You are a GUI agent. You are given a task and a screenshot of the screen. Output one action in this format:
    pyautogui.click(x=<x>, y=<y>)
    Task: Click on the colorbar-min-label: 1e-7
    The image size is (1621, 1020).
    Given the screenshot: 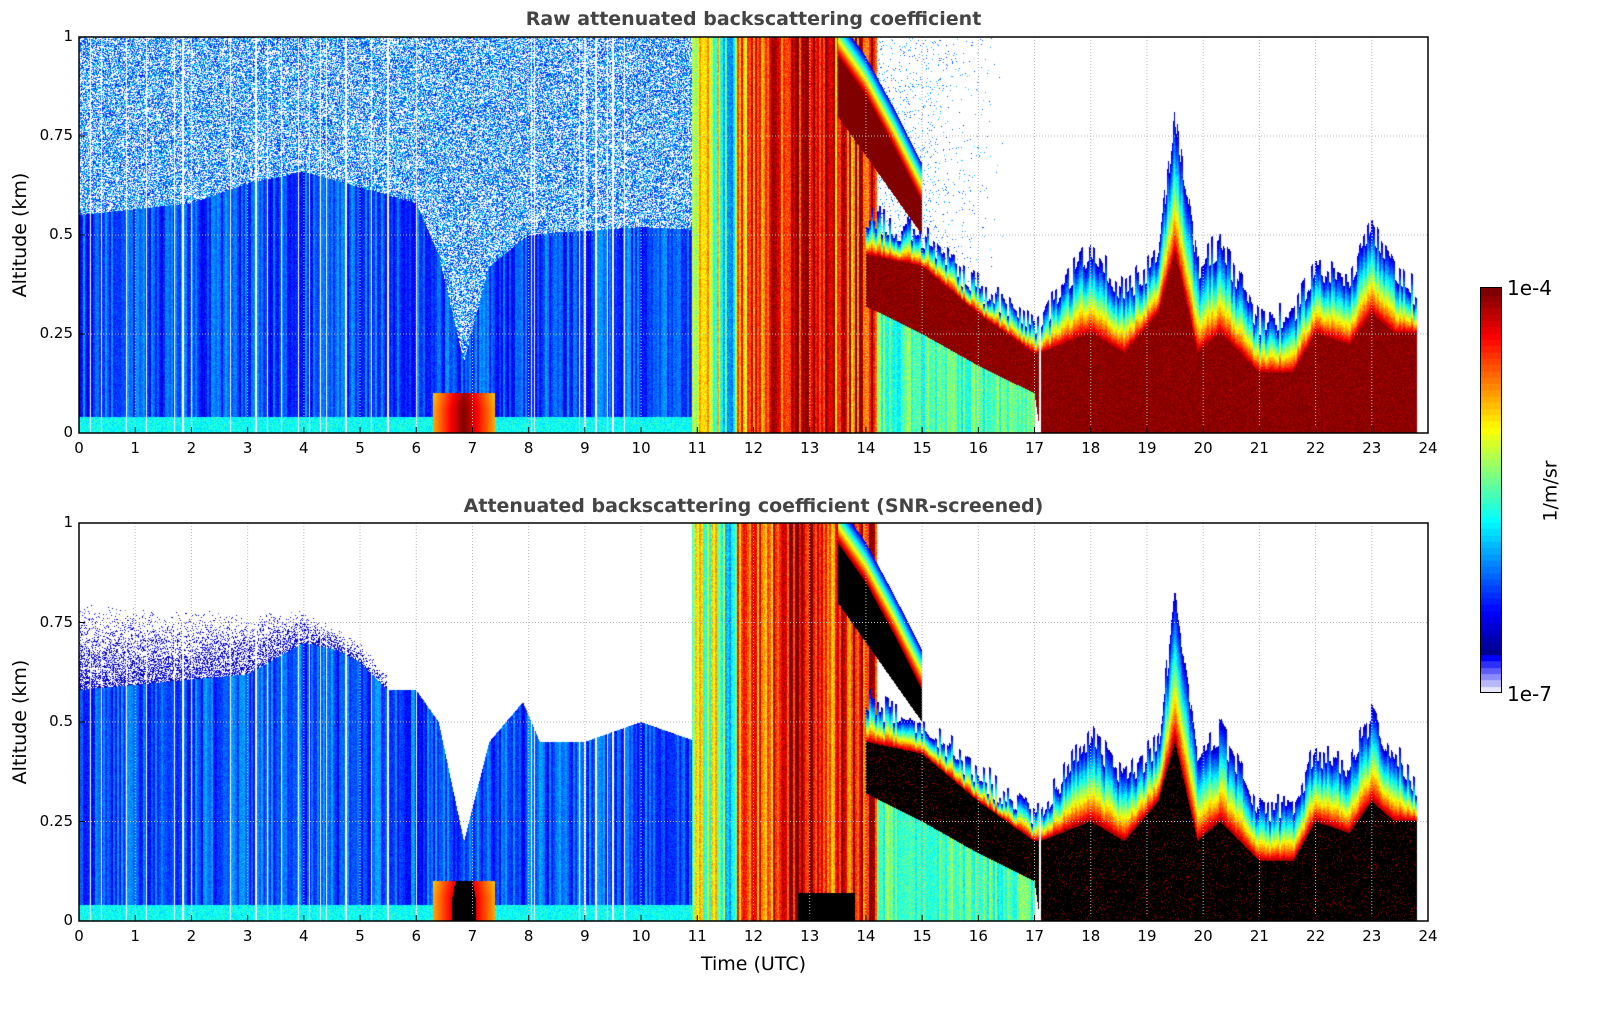 What is the action you would take?
    pyautogui.click(x=1529, y=694)
    